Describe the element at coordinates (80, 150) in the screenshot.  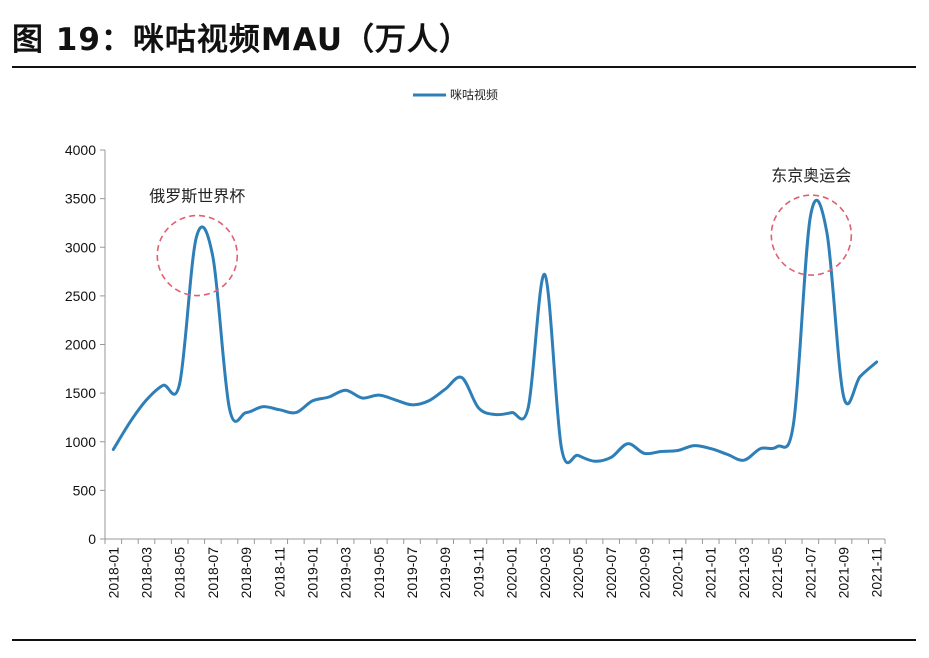
I see `y-tick-label: 4000` at that location.